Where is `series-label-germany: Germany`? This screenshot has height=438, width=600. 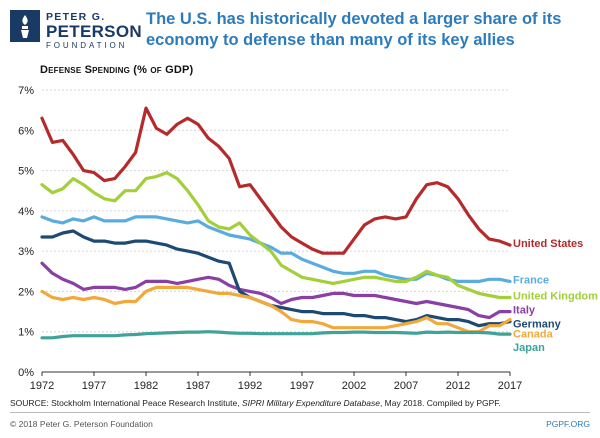 series-label-germany: Germany is located at coordinates (537, 325).